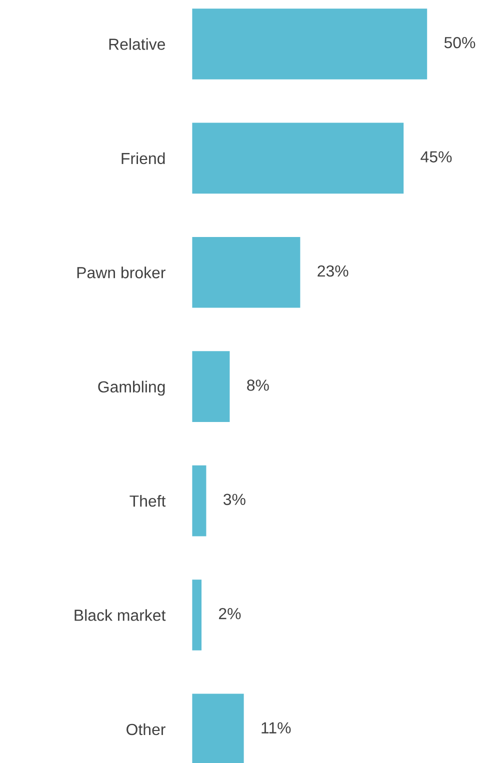 The width and height of the screenshot is (499, 763). Describe the element at coordinates (120, 615) in the screenshot. I see `y-tick-label: Black market` at that location.